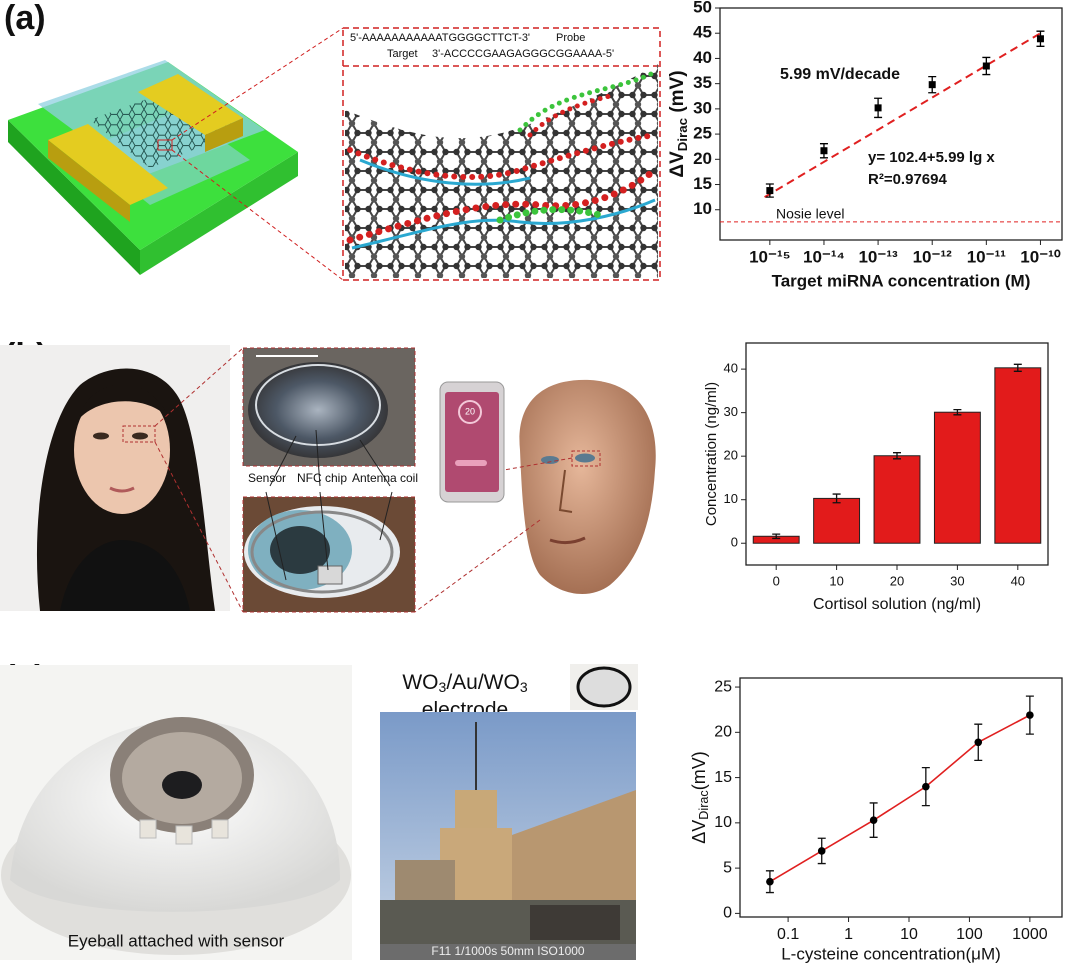 This screenshot has height=964, width=1080. Describe the element at coordinates (840, 74) in the screenshot. I see `annotation: 5.99 mV/decade` at that location.